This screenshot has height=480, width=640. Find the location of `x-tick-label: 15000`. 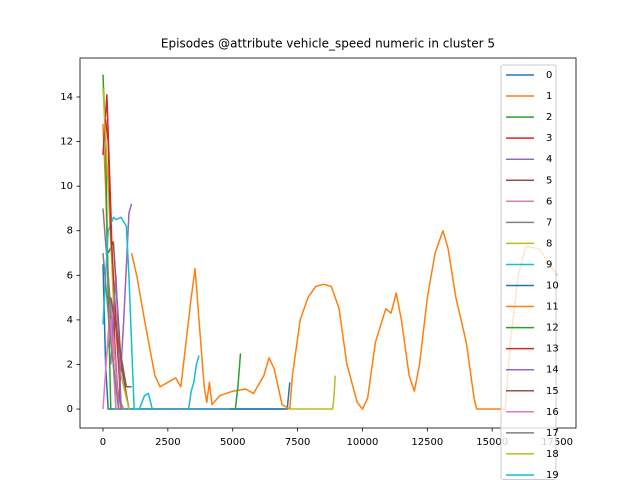

x-tick-label: 15000 is located at coordinates (492, 442).